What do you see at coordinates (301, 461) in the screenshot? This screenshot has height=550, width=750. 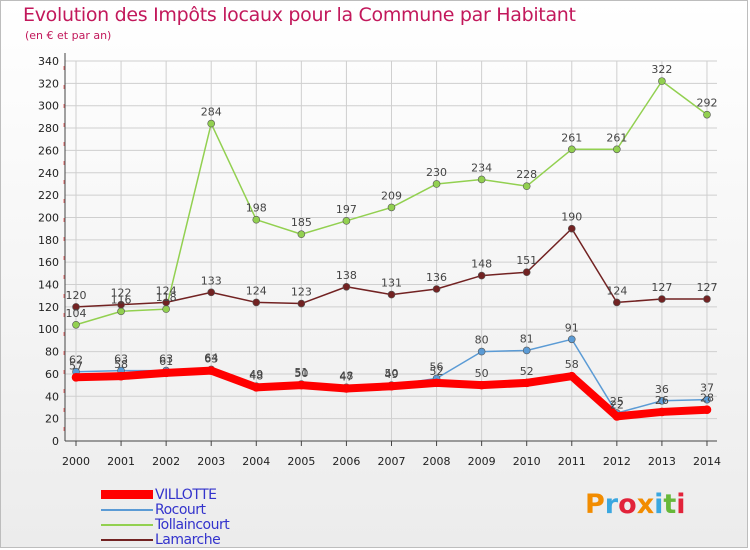 I see `x-tick-label: 2005` at bounding box center [301, 461].